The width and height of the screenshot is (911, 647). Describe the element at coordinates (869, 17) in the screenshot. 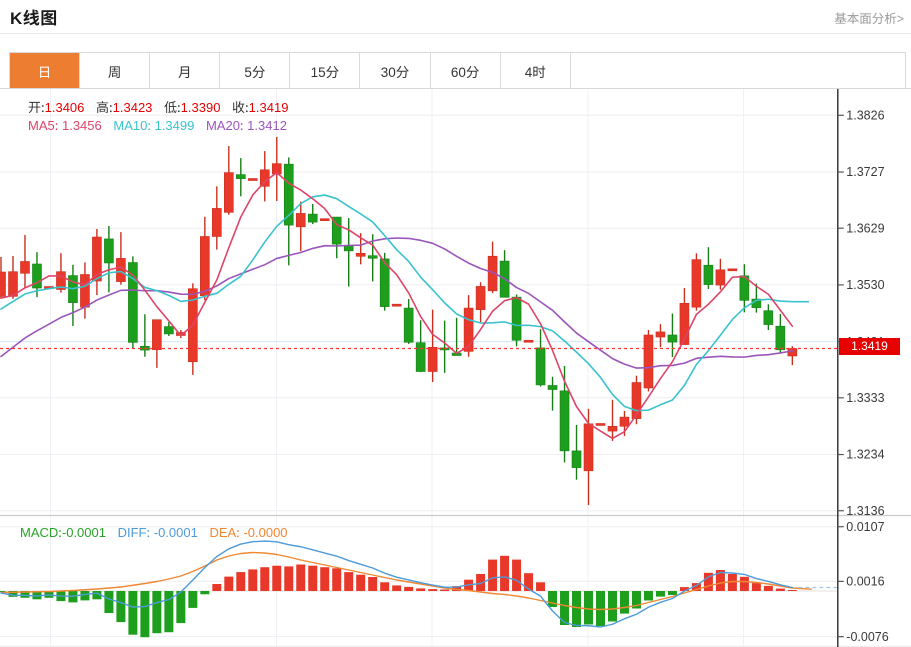

I see `fundamental-analysis-link: 基本面分析>` at that location.